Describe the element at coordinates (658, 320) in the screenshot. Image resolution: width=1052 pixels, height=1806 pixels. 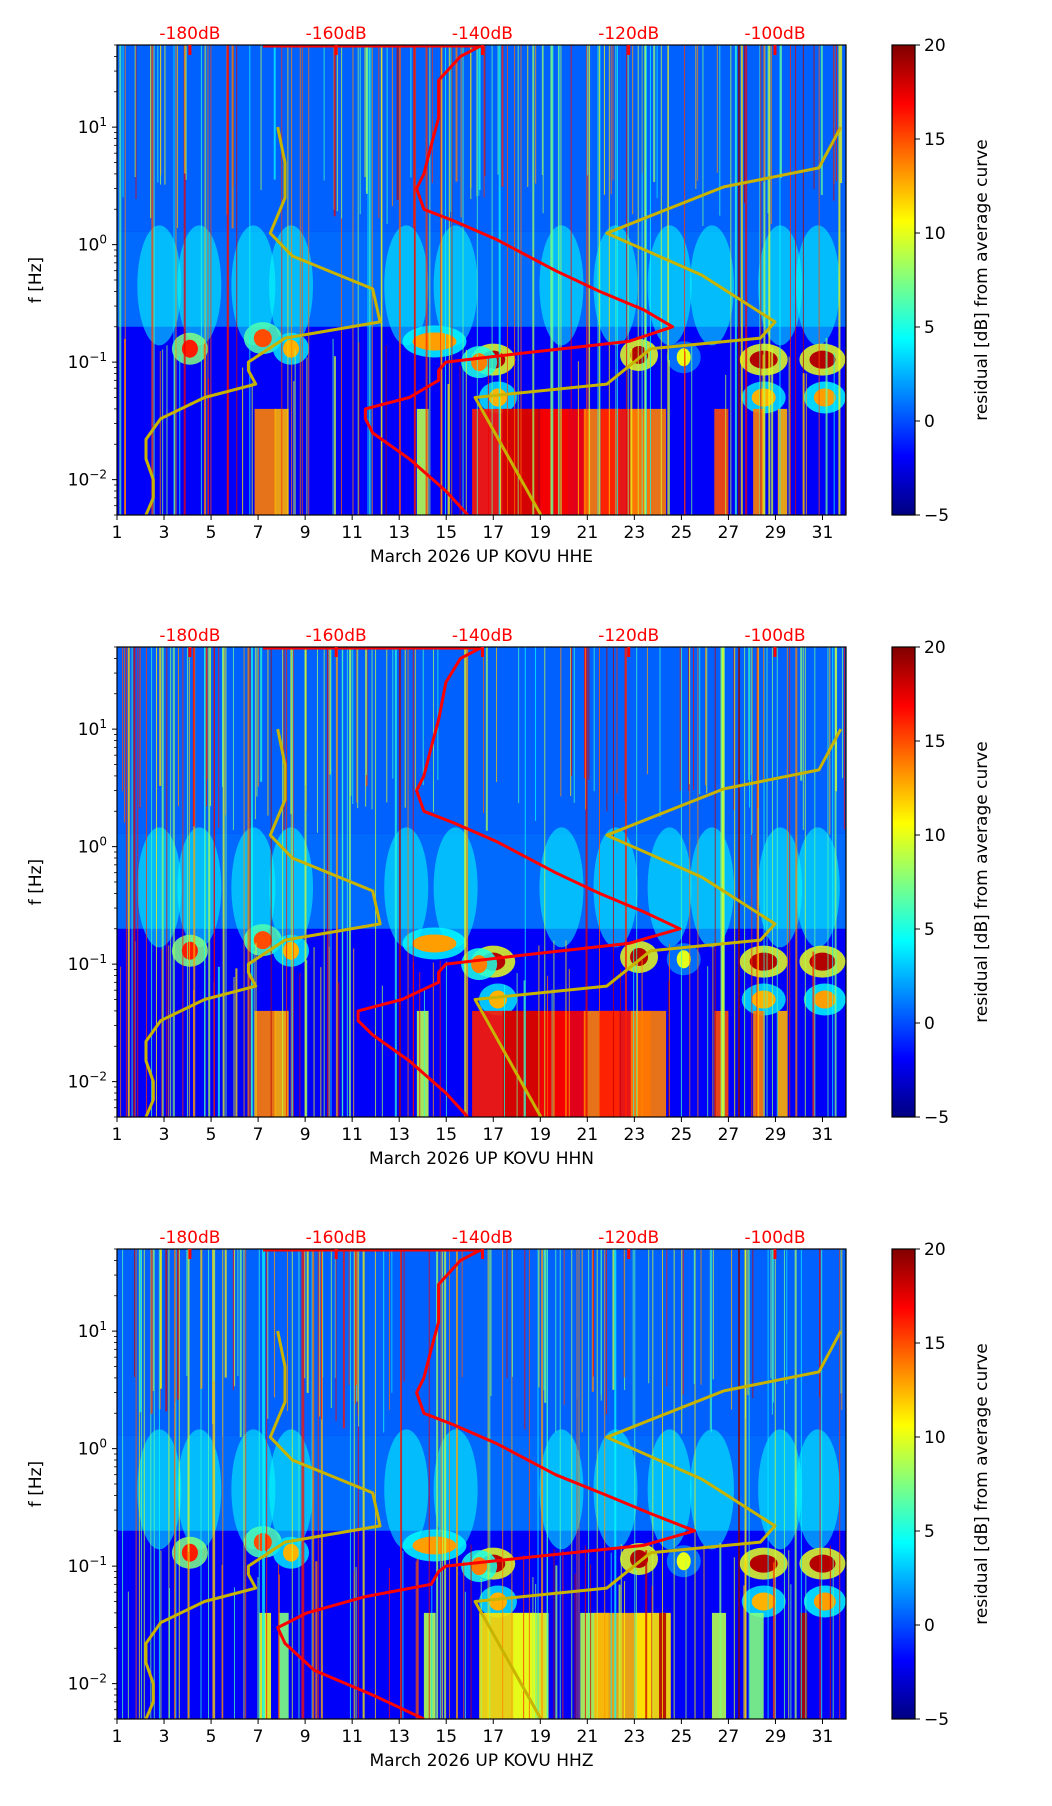
I see `high-noise-model-curve` at that location.